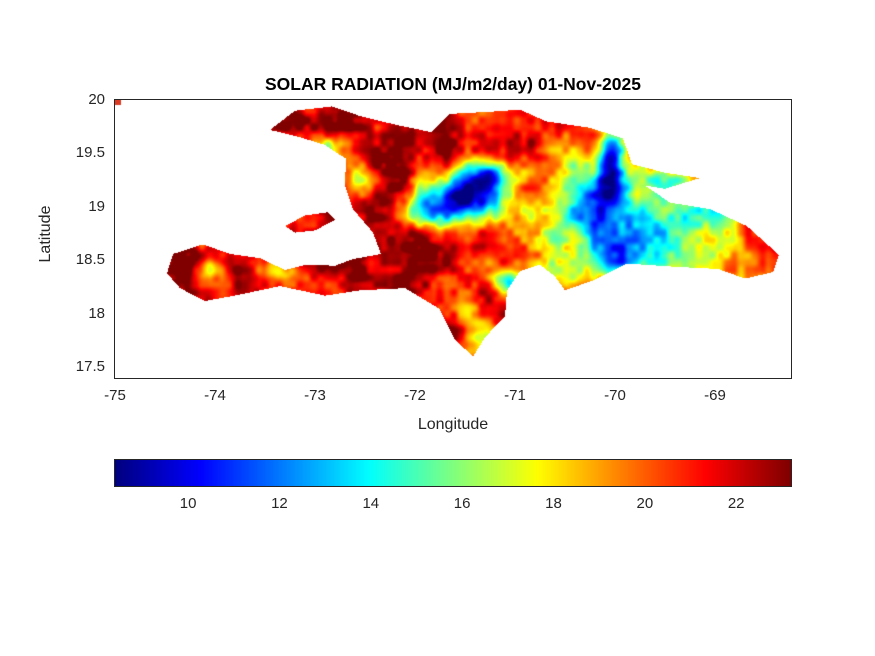 Image resolution: width=875 pixels, height=656 pixels. I want to click on colorbar-tick-label: 20, so click(645, 503).